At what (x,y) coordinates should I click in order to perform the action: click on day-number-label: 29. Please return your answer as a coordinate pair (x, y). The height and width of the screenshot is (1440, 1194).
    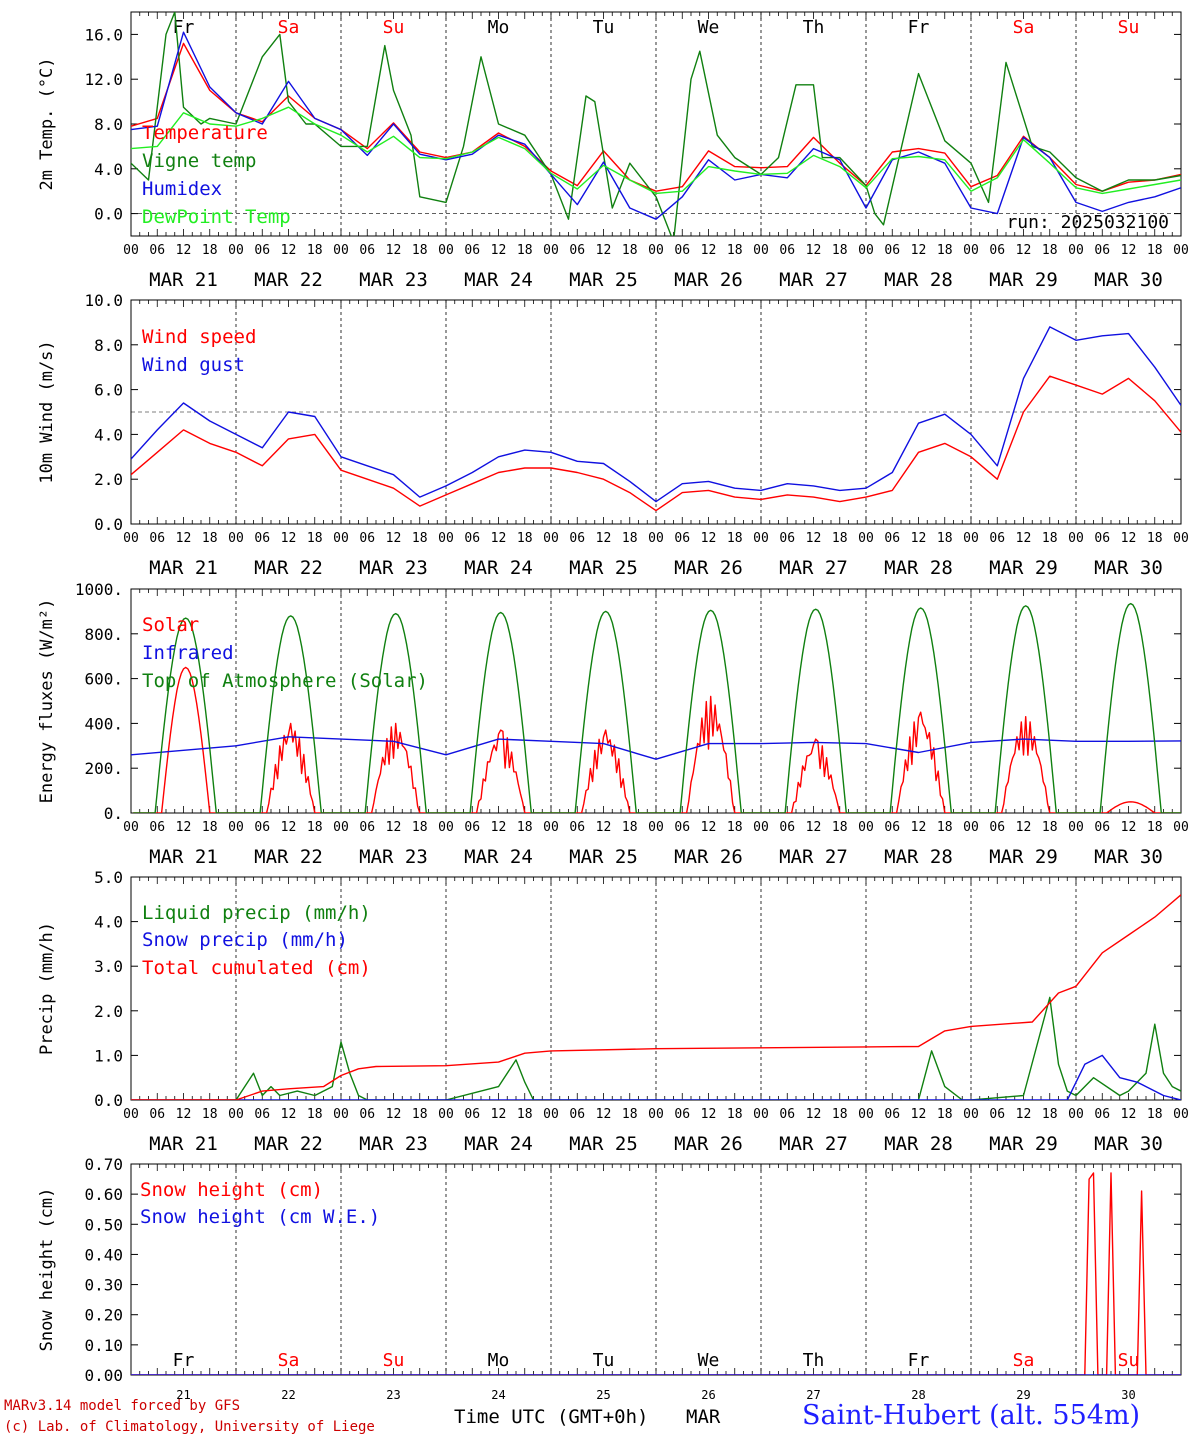
    Looking at the image, I should click on (1023, 1395).